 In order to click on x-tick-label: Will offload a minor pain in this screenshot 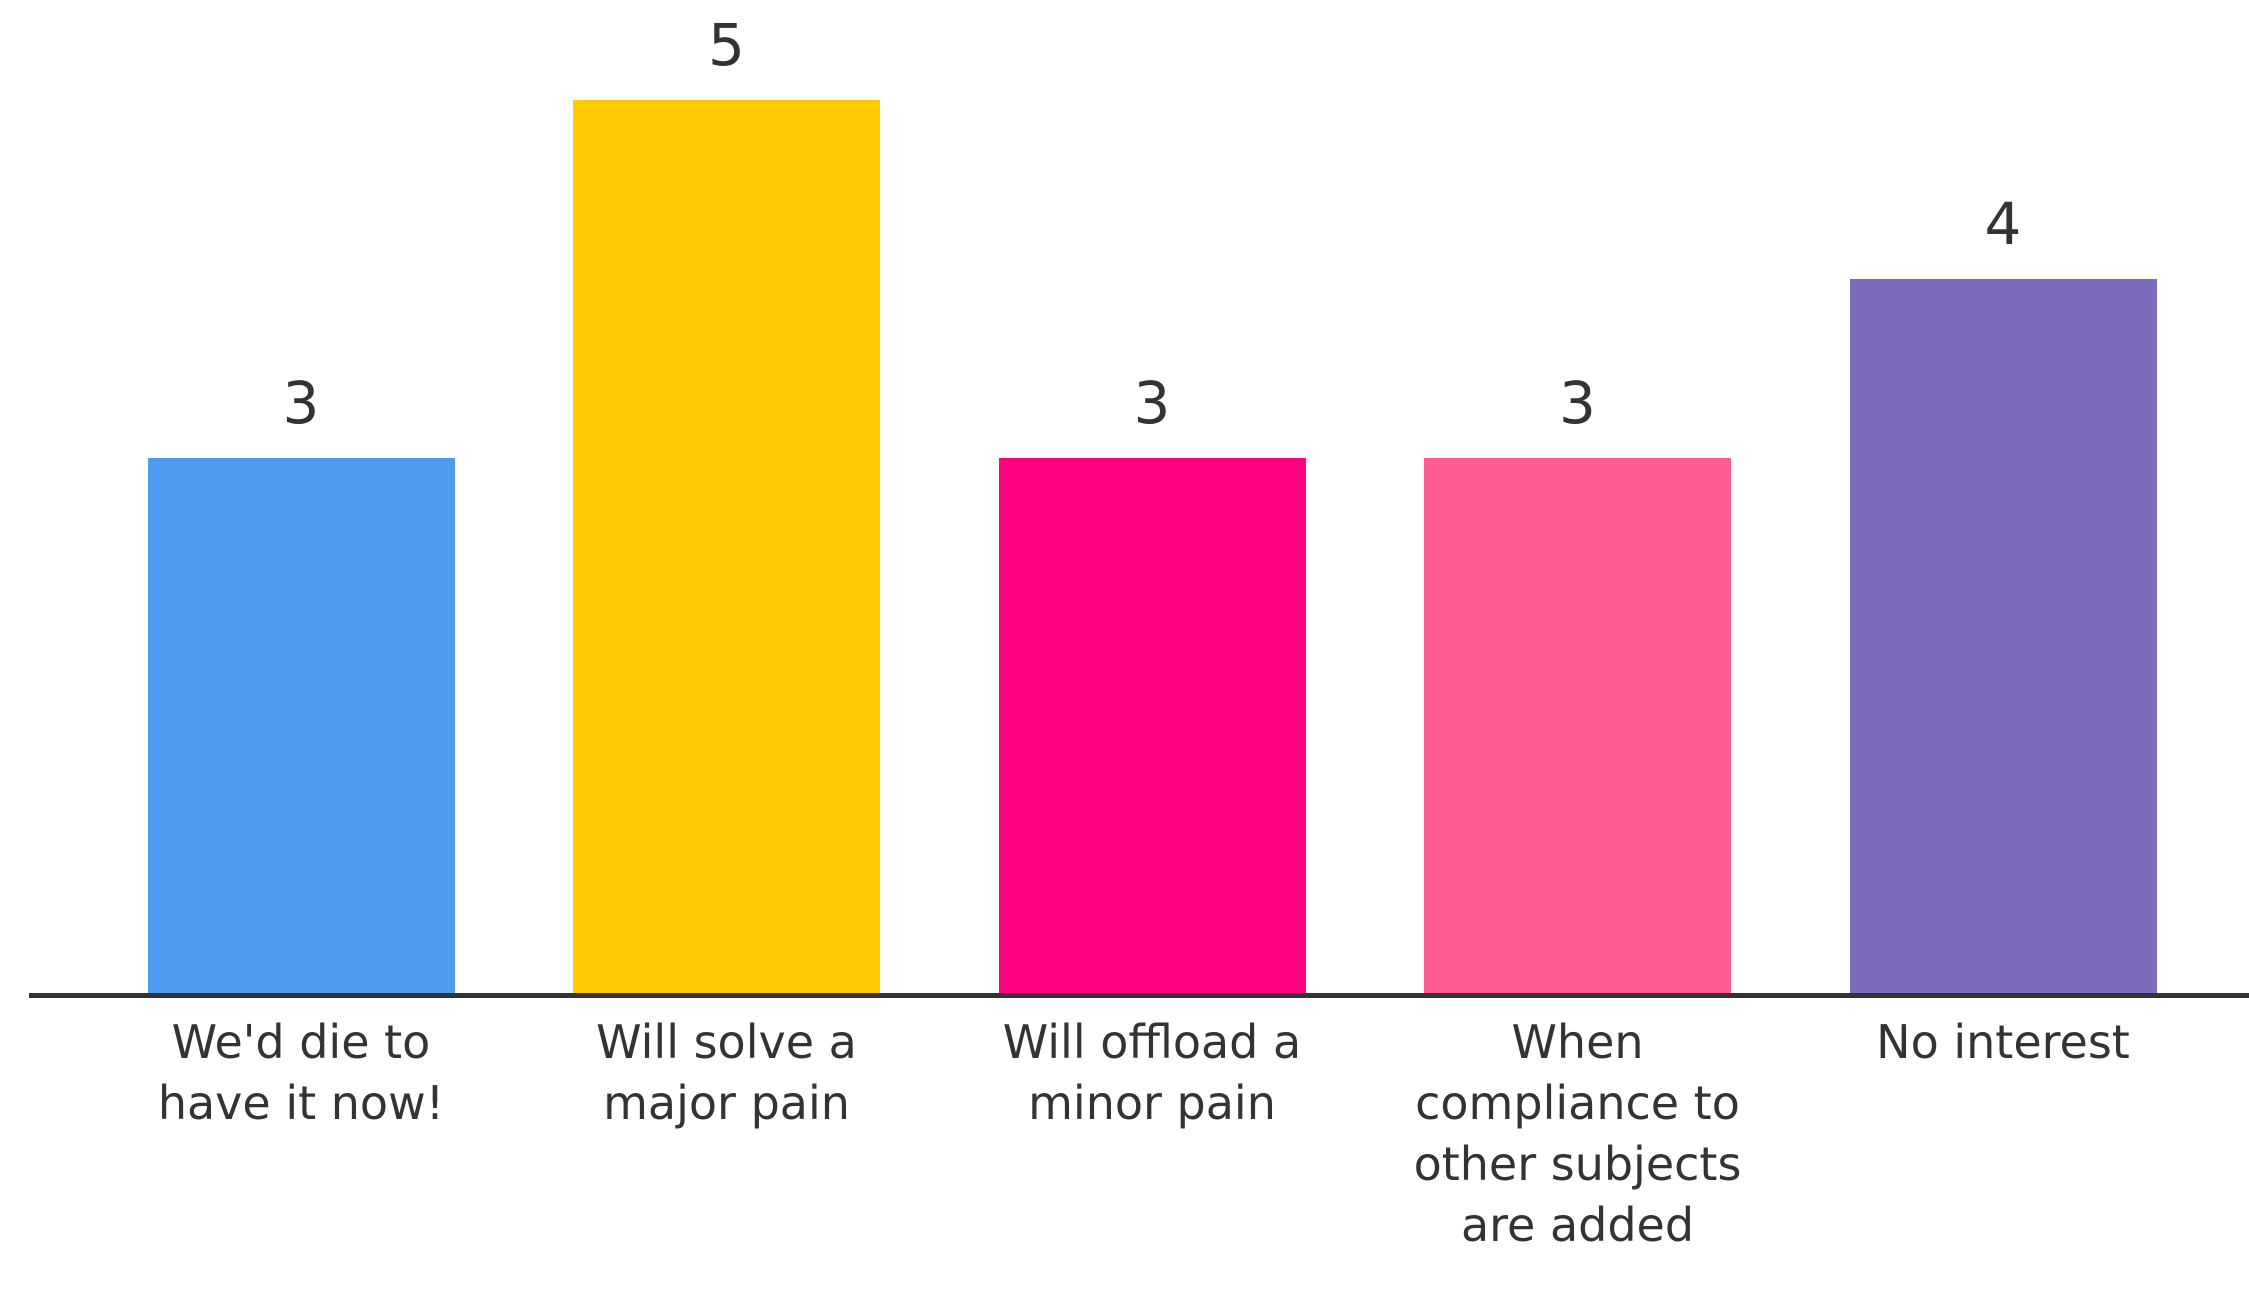, I will do `click(1152, 1072)`.